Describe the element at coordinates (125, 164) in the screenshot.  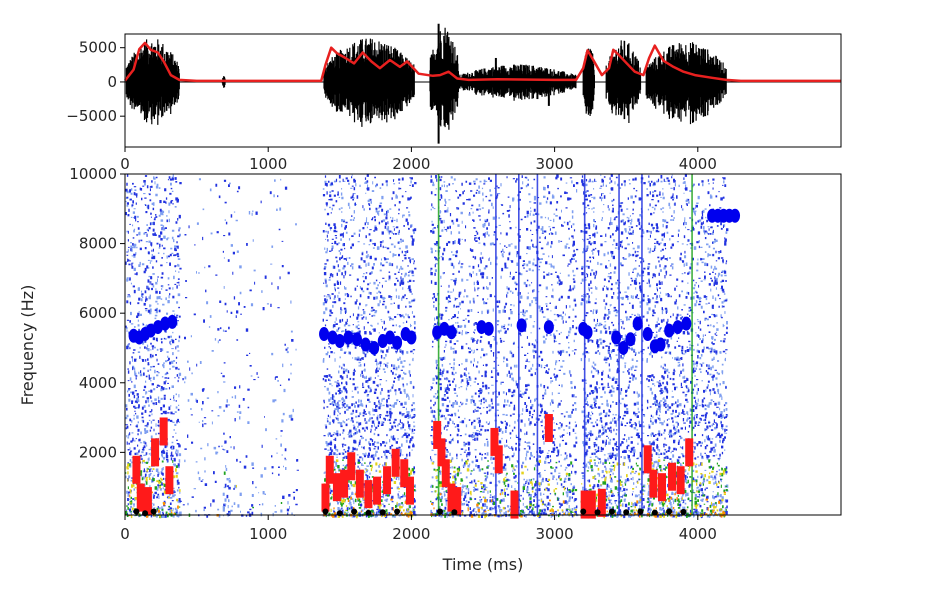
I see `waveform-x-tick-label: 0` at that location.